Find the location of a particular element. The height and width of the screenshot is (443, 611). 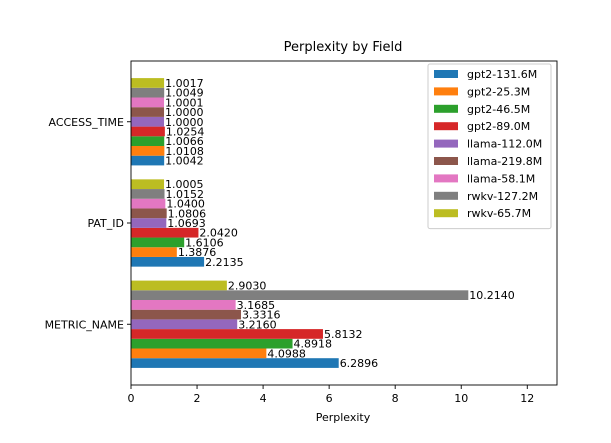

bar-pat-id-rwkv-127-2m is located at coordinates (148, 194).